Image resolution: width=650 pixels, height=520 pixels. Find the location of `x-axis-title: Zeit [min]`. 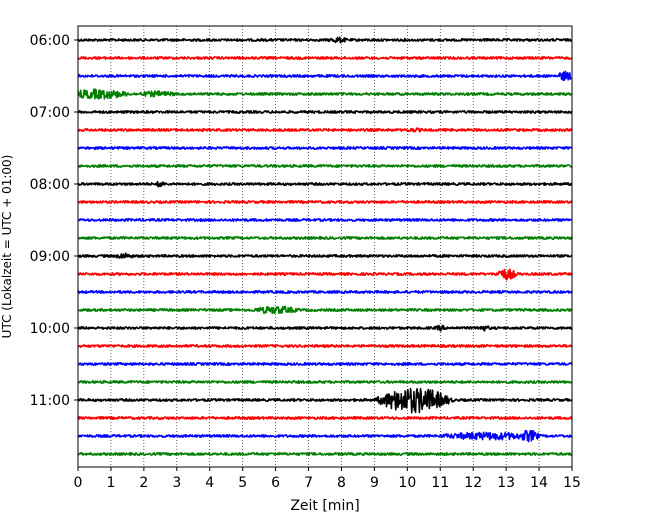

x-axis-title: Zeit [min] is located at coordinates (324, 506).